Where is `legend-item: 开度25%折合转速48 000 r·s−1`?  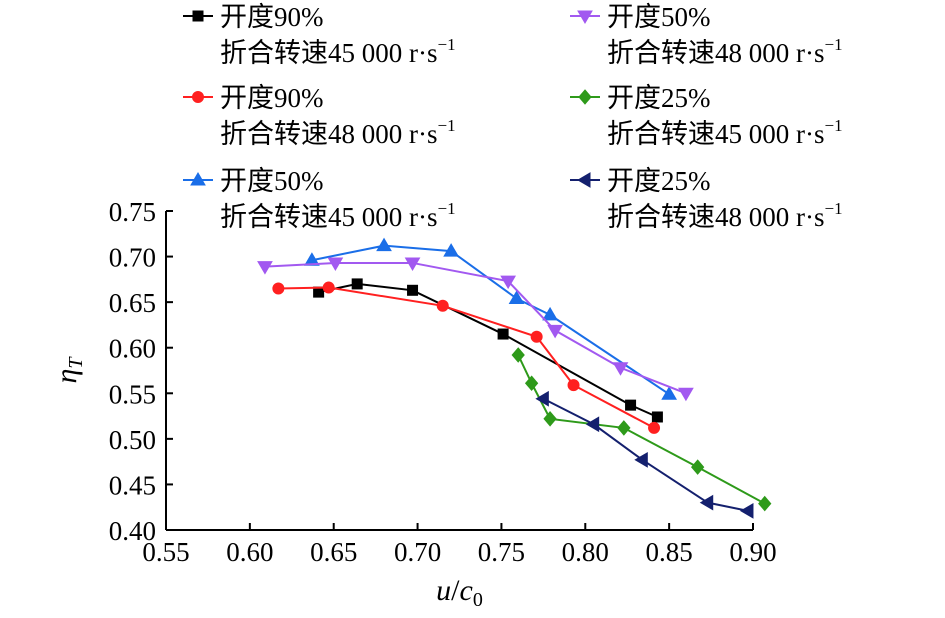
legend-item: 开度25%折合转速48 000 r·s−1 is located at coordinates (706, 199).